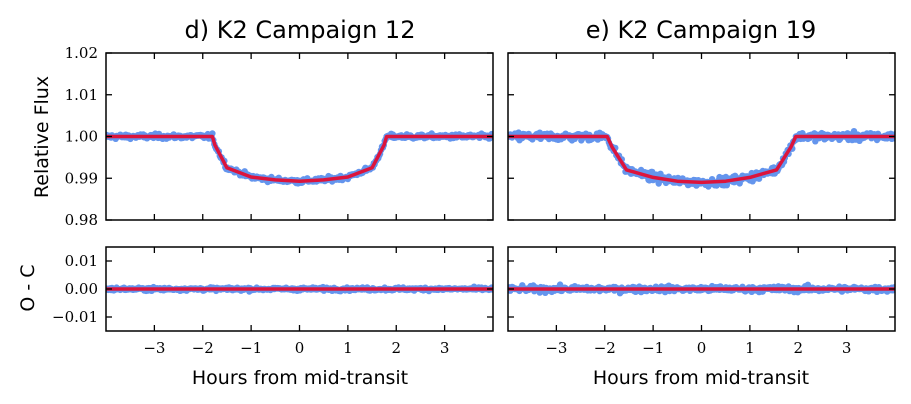 The width and height of the screenshot is (911, 404). I want to click on y-tick-label: 0.98, so click(81, 220).